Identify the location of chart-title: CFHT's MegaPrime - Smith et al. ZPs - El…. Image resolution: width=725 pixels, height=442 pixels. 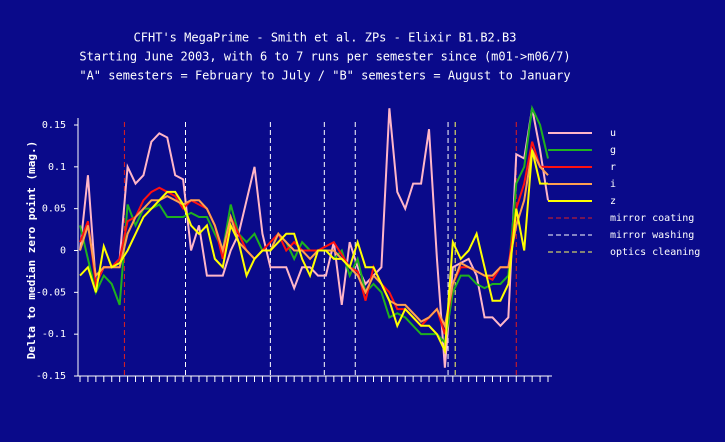
(325, 38).